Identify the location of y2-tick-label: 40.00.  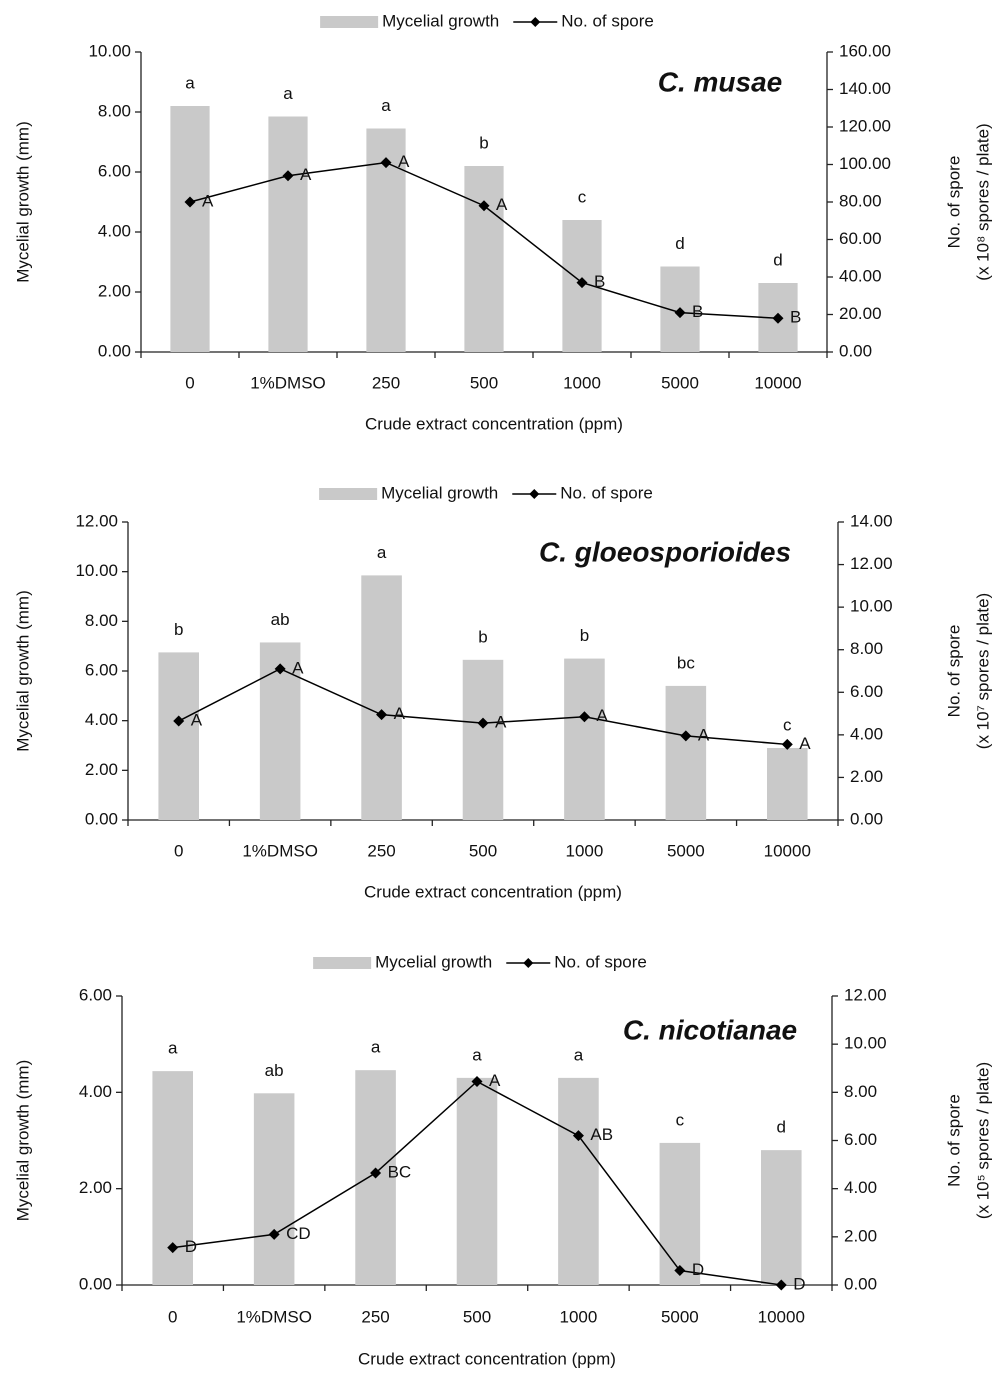
(860, 275).